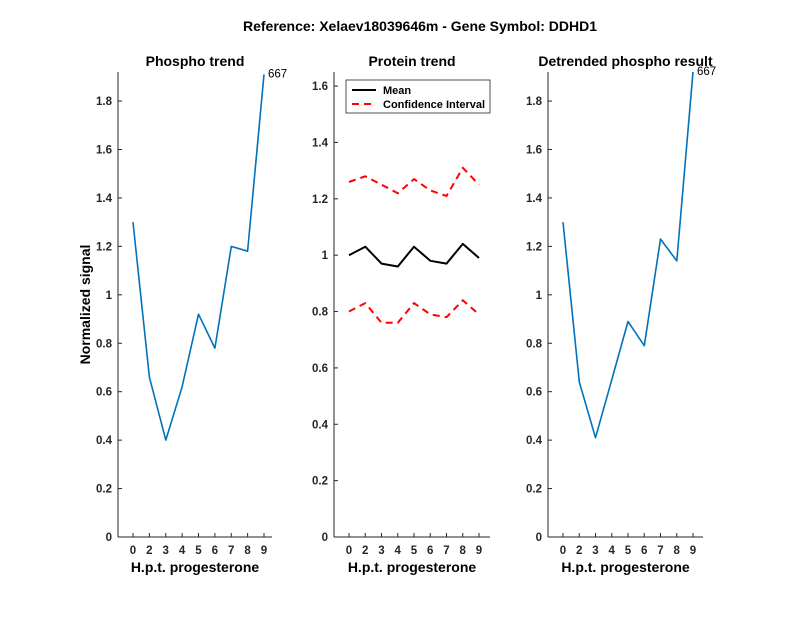 This screenshot has height=618, width=800. Describe the element at coordinates (414, 181) in the screenshot. I see `ci-upper-line` at that location.